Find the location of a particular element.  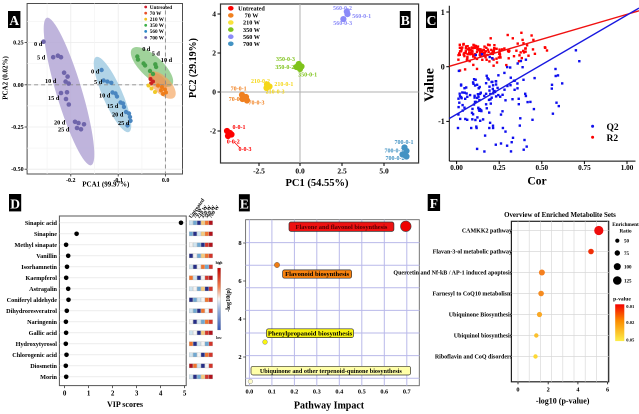

svg-text: 75 is located at coordinates (627, 254).